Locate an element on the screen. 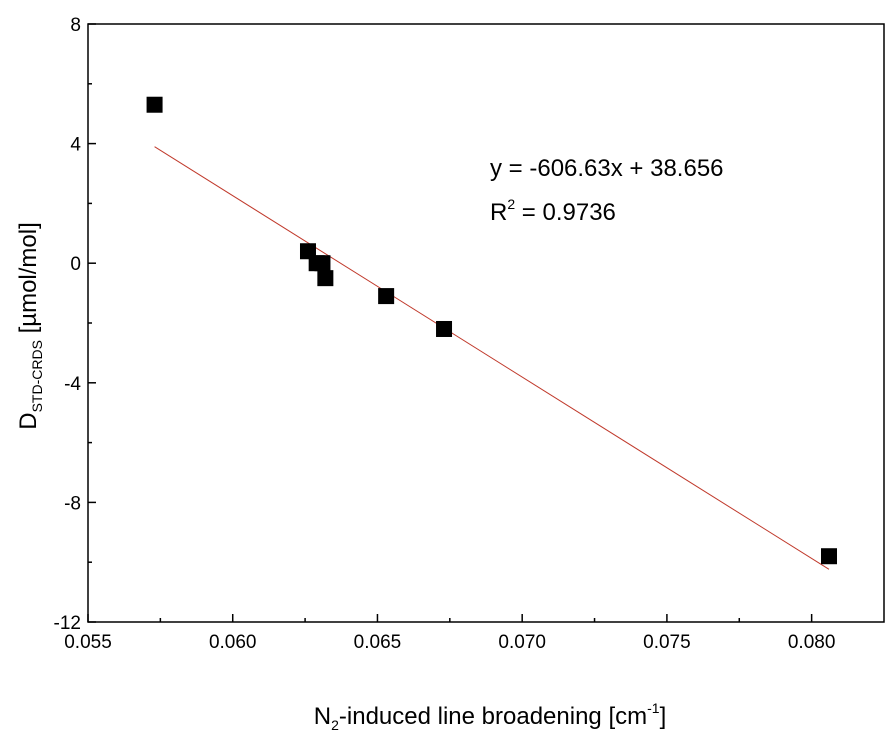 The height and width of the screenshot is (738, 889). y-axis-title: DSTD-CRDS [µmol/mol] is located at coordinates (30, 326).